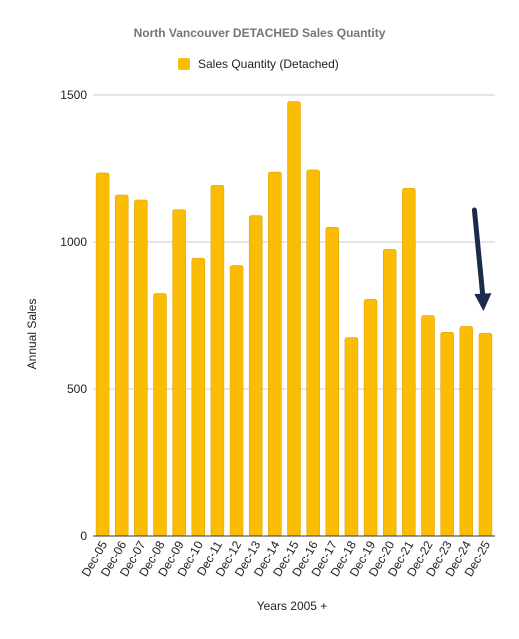 This screenshot has width=519, height=639. What do you see at coordinates (77, 389) in the screenshot?
I see `y-tick-label: 500` at bounding box center [77, 389].